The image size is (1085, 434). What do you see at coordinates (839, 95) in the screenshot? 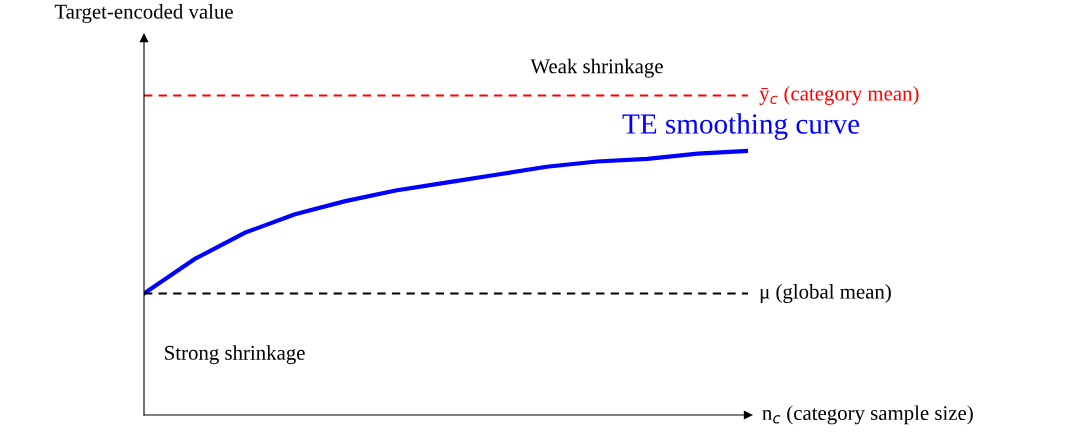
I see `ref-line-label: ȳ$_{c}$ (category mean)` at bounding box center [839, 95].